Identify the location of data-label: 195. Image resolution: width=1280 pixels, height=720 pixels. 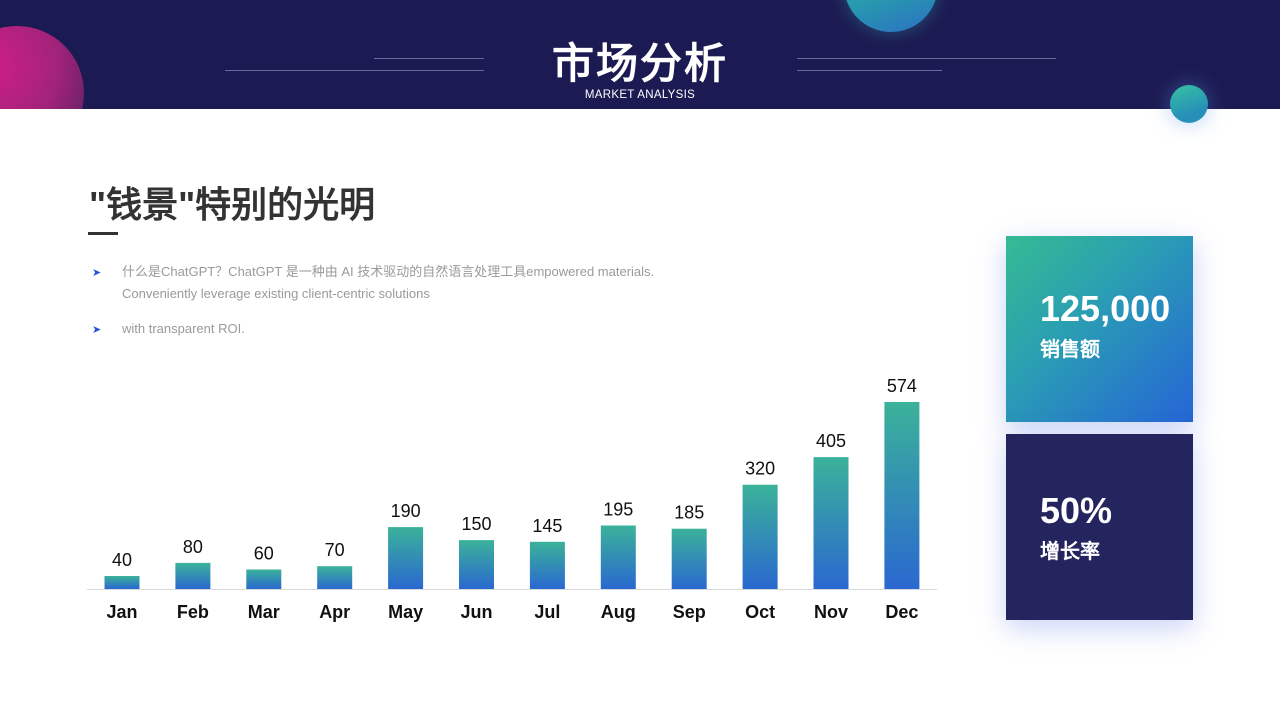
(618, 510).